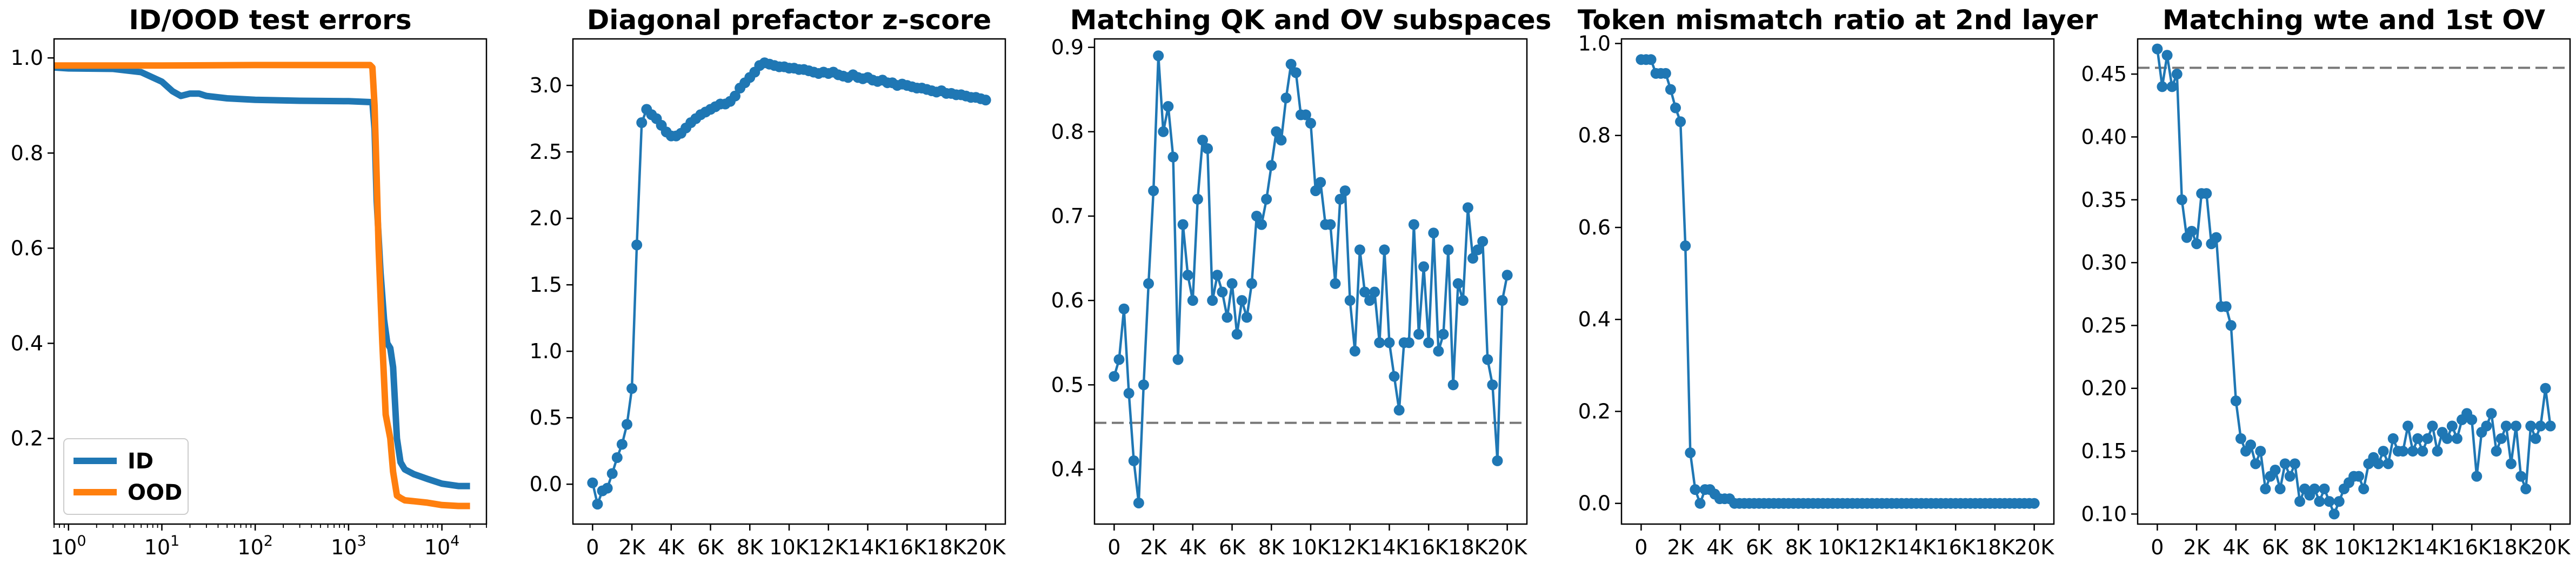 This screenshot has height=570, width=2576. What do you see at coordinates (546, 85) in the screenshot?
I see `y-tick-label: 3.0` at bounding box center [546, 85].